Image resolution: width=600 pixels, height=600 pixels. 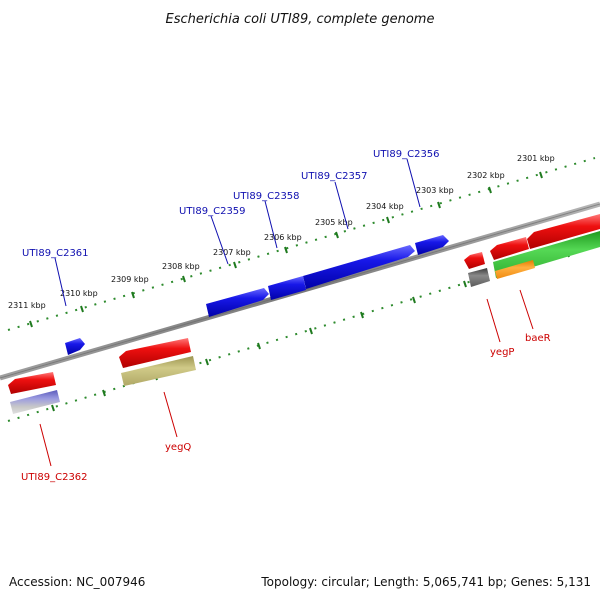 I want to click on gene-label-utI89-c2361: UTI89_C2361, so click(x=55, y=253).